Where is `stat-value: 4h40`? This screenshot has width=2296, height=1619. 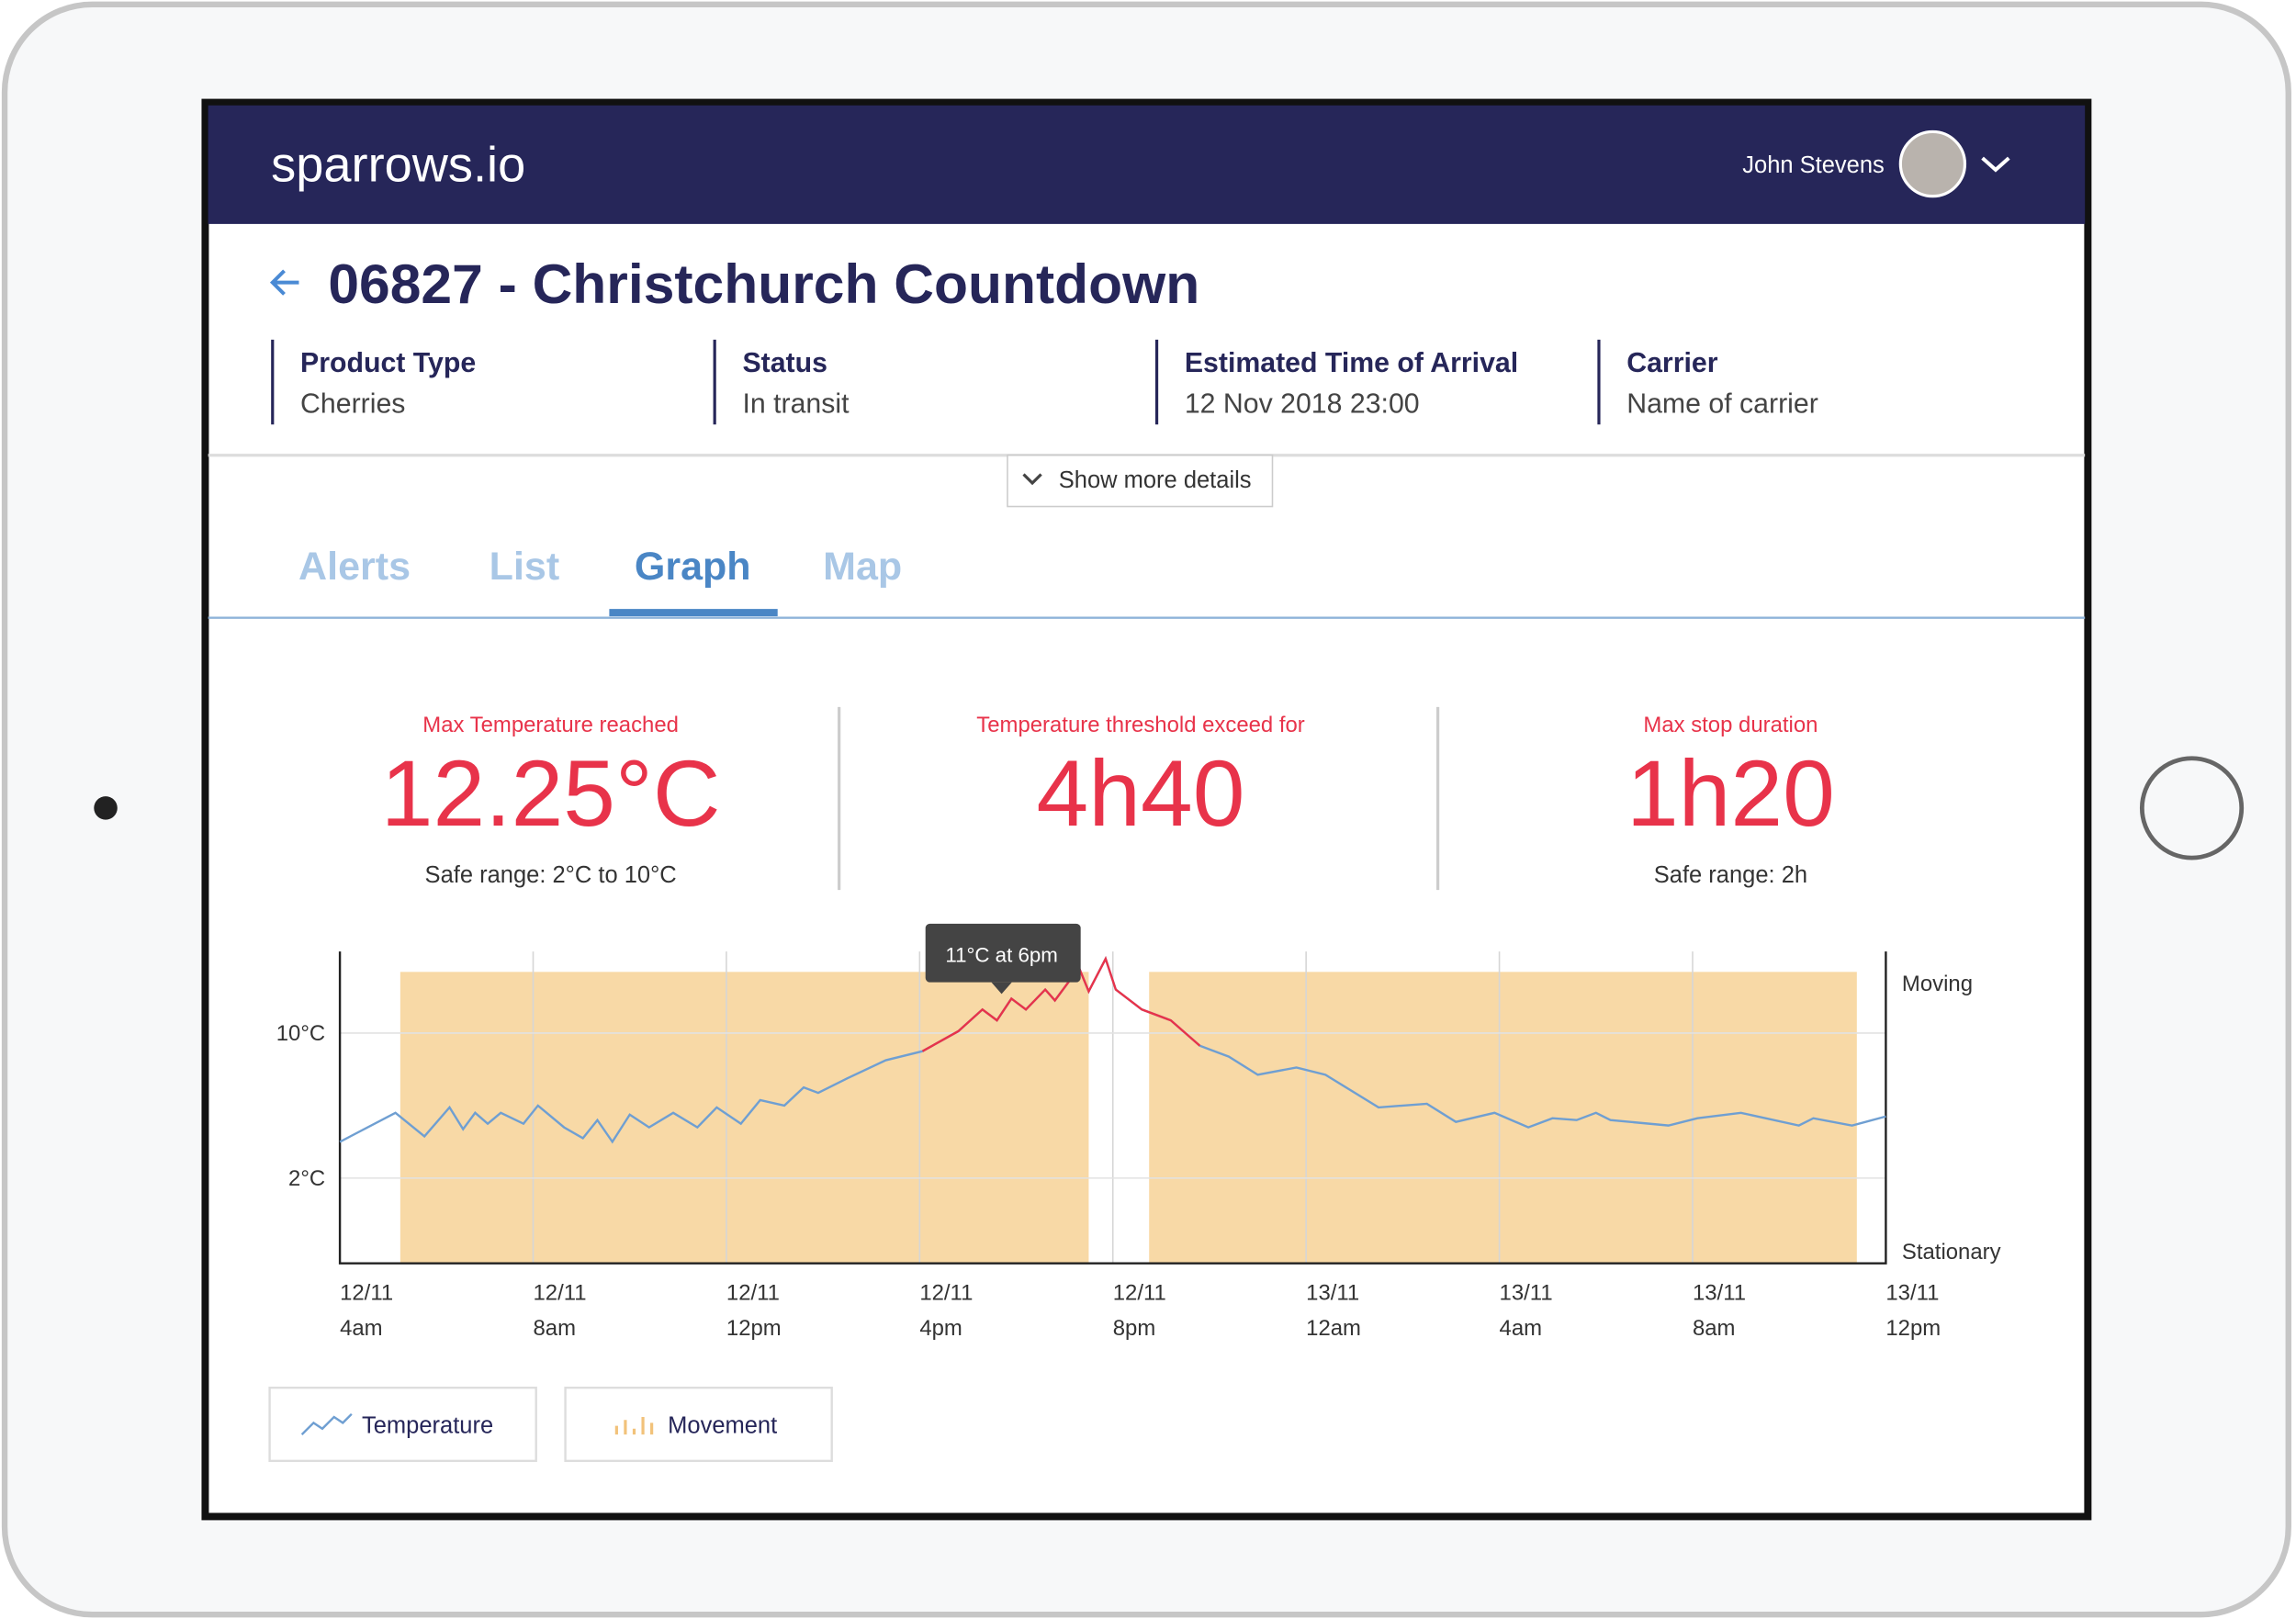
stat-value: 4h40 is located at coordinates (1141, 793).